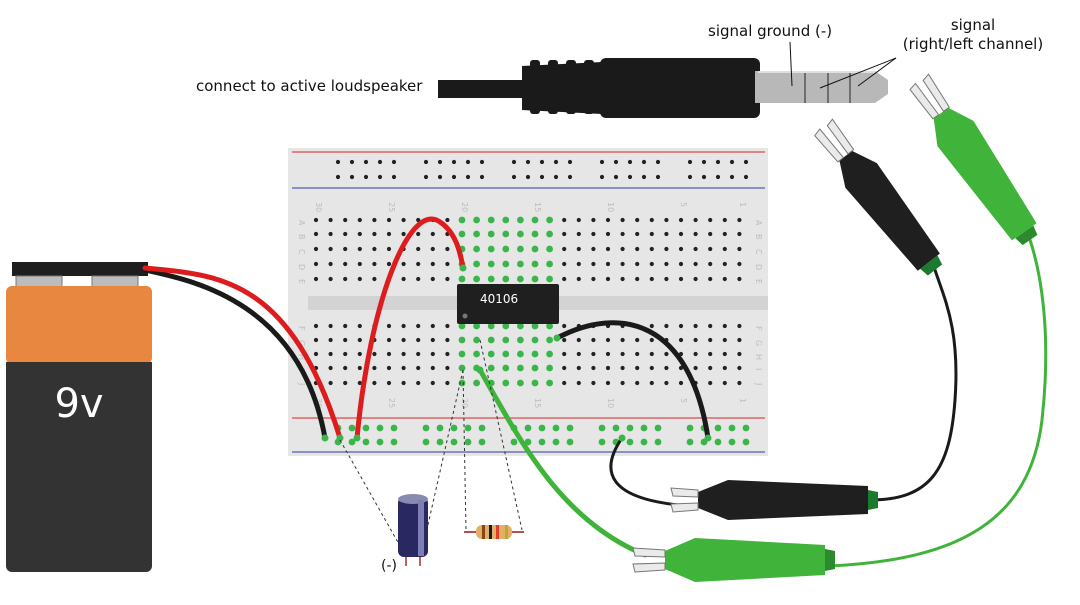  I want to click on column-number: 1, so click(742, 400).